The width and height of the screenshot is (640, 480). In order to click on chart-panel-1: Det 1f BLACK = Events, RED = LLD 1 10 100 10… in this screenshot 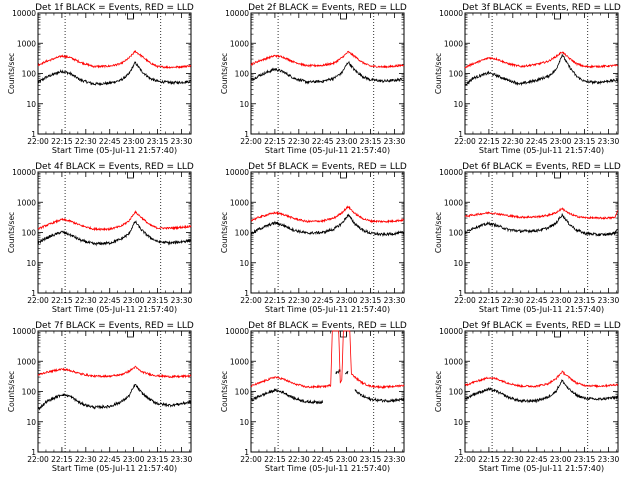, I will do `click(100, 79)`.